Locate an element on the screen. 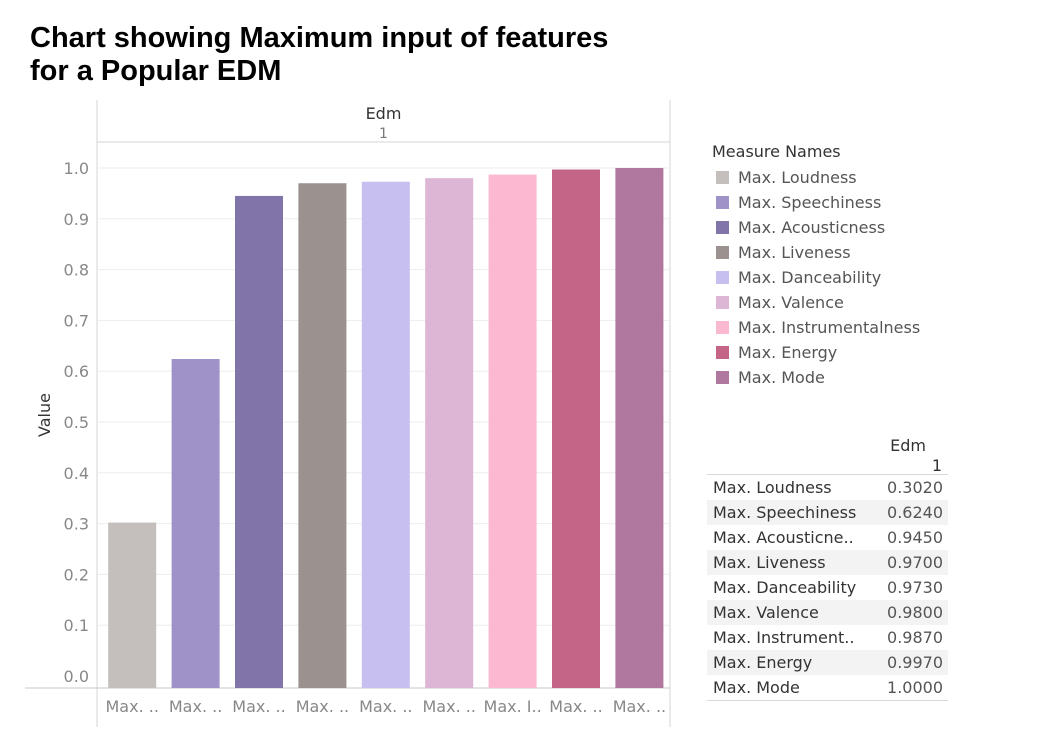 Image resolution: width=1037 pixels, height=750 pixels. y-tick-label: 0.5 is located at coordinates (76, 422).